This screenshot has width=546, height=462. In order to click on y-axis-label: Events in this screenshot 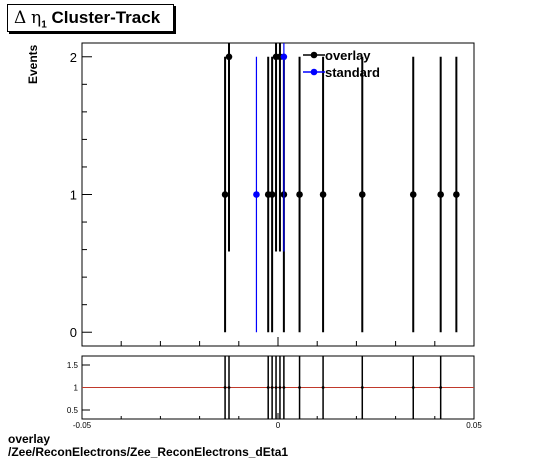, I will do `click(33, 64)`.